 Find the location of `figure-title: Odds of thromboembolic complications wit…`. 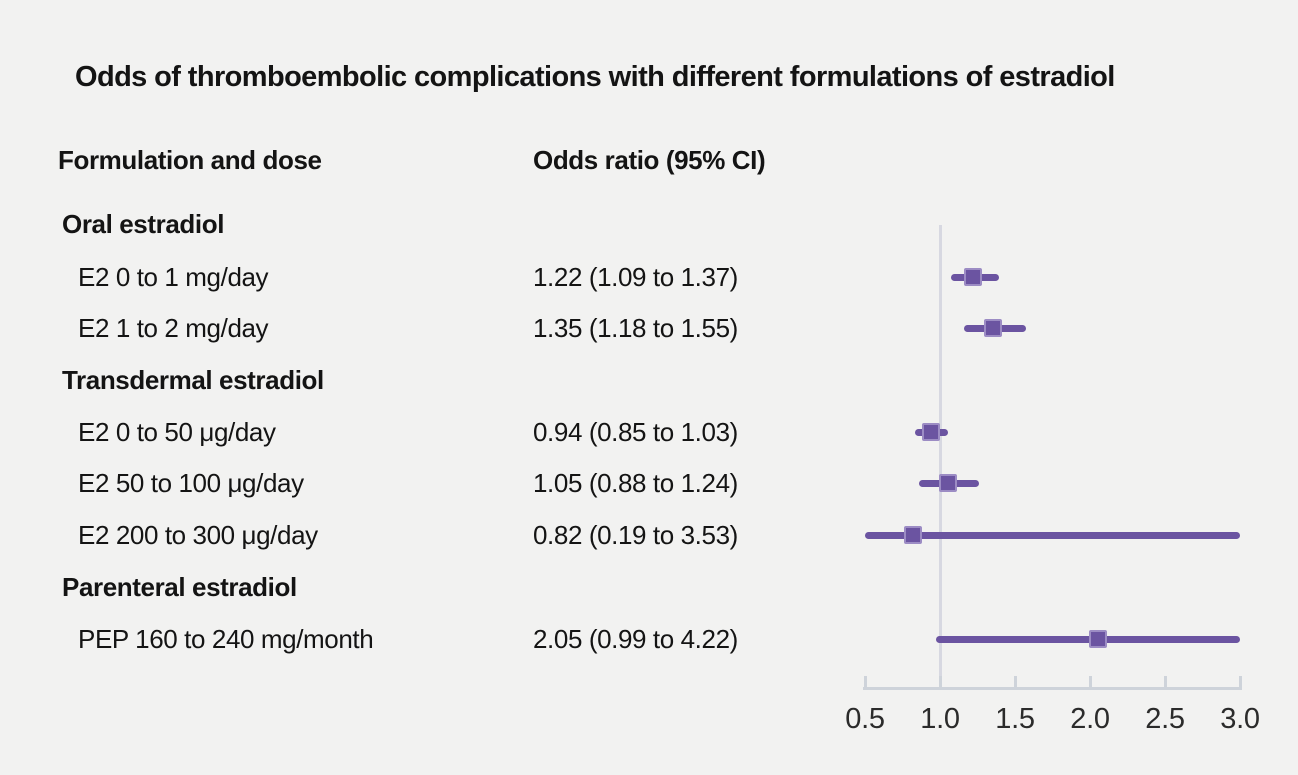

figure-title: Odds of thromboembolic complications wit… is located at coordinates (595, 77).